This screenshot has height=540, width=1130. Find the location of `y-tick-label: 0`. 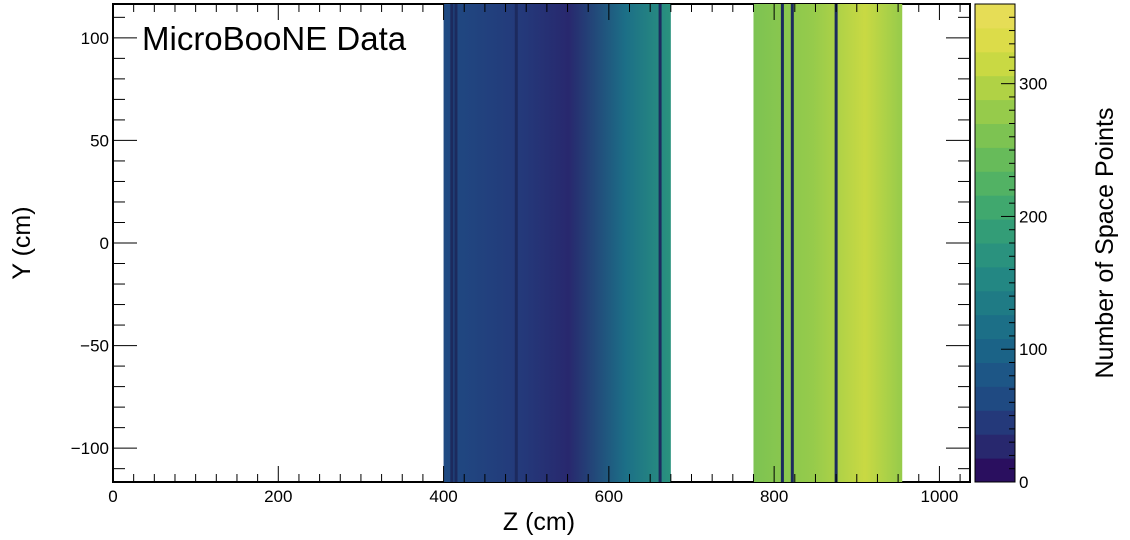

y-tick-label: 0 is located at coordinates (104, 243).